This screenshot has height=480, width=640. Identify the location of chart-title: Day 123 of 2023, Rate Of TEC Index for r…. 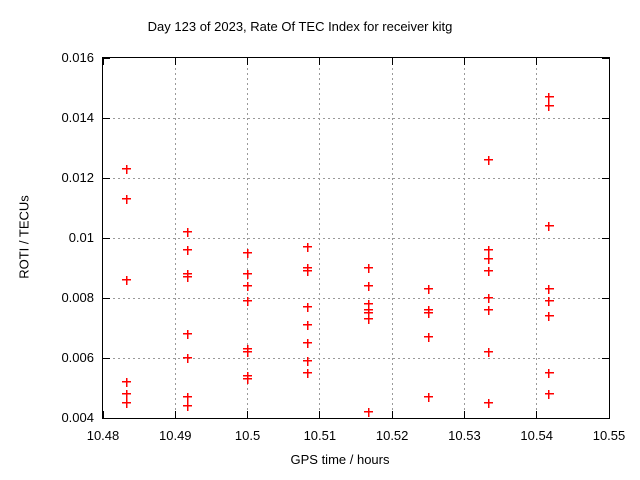
(300, 26).